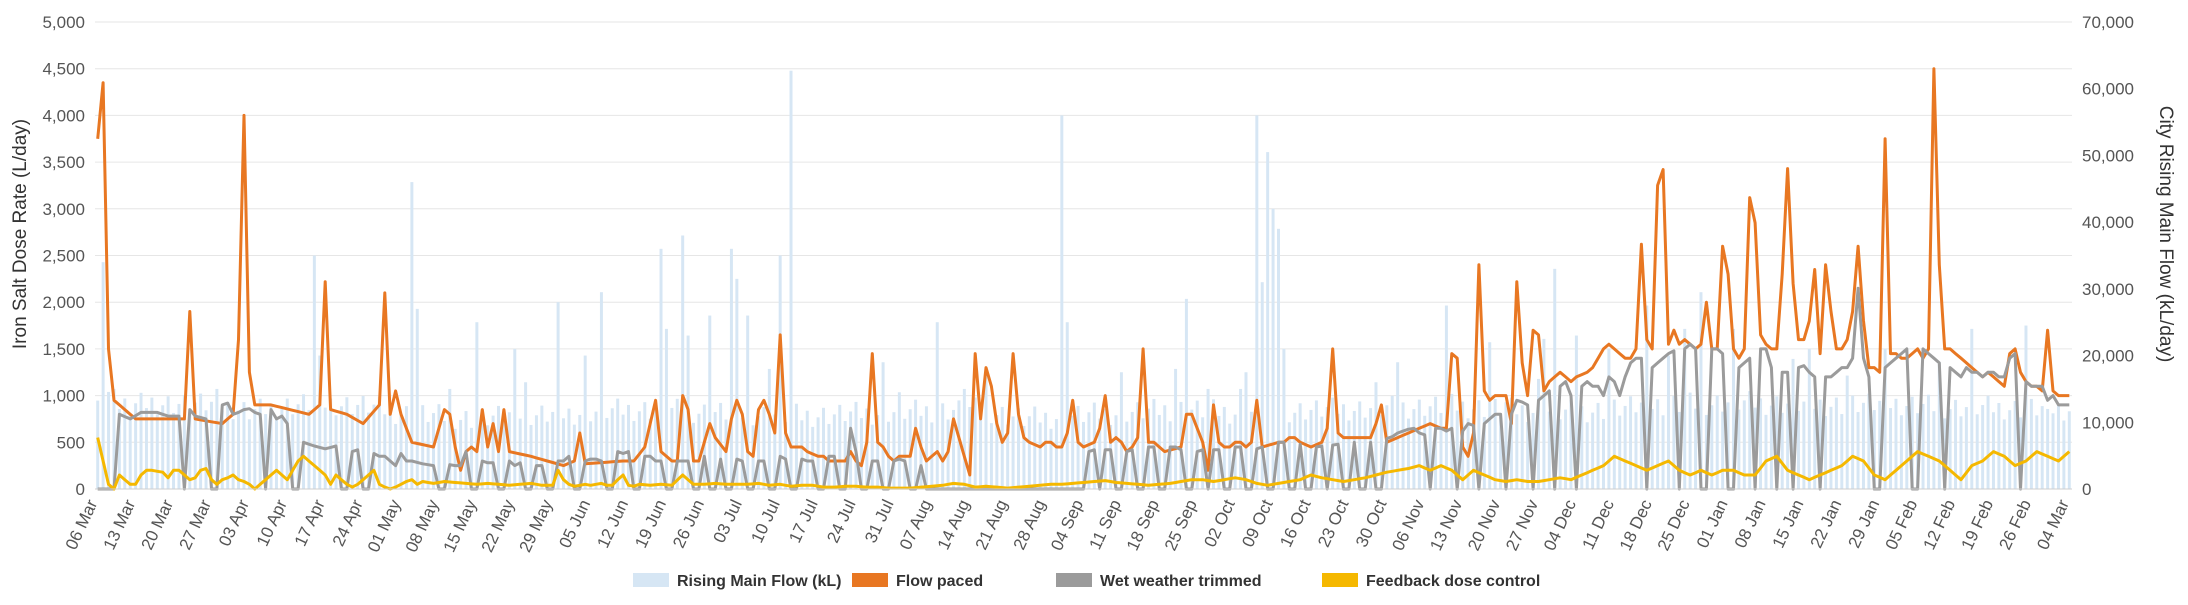 The width and height of the screenshot is (2188, 605). Describe the element at coordinates (1143, 525) in the screenshot. I see `x-tick: 18 Sep` at that location.